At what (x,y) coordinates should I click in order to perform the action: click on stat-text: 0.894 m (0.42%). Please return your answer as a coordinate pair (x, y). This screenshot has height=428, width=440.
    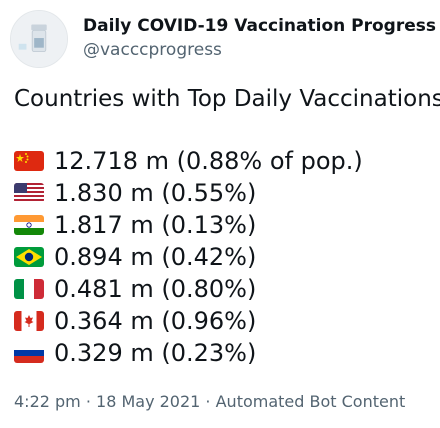
    Looking at the image, I should click on (155, 257).